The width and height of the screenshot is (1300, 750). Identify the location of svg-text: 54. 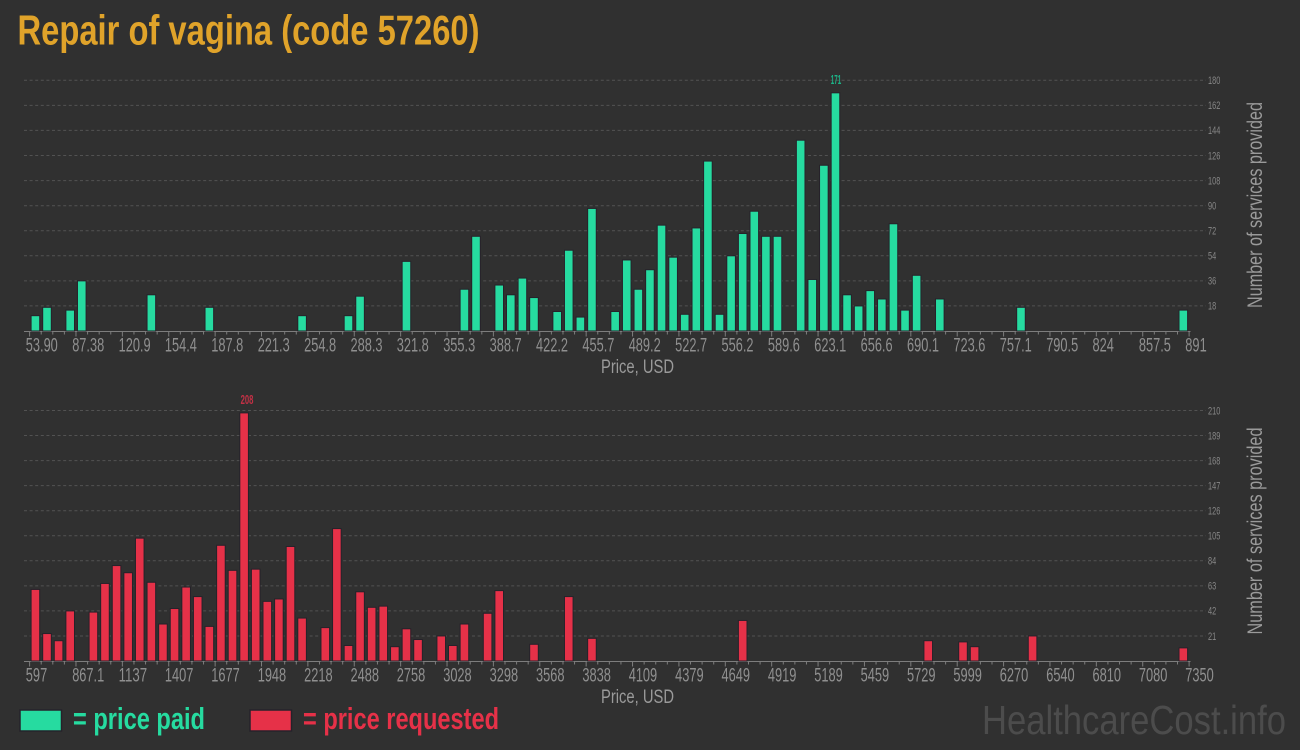
(1212, 257).